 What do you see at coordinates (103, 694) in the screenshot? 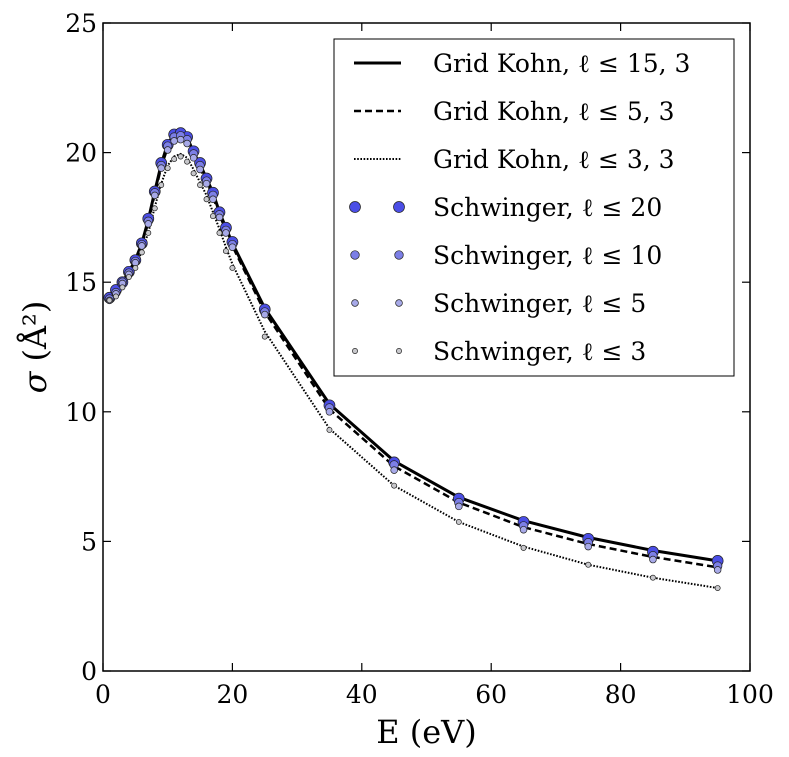
I see `x-tick-label: 0` at bounding box center [103, 694].